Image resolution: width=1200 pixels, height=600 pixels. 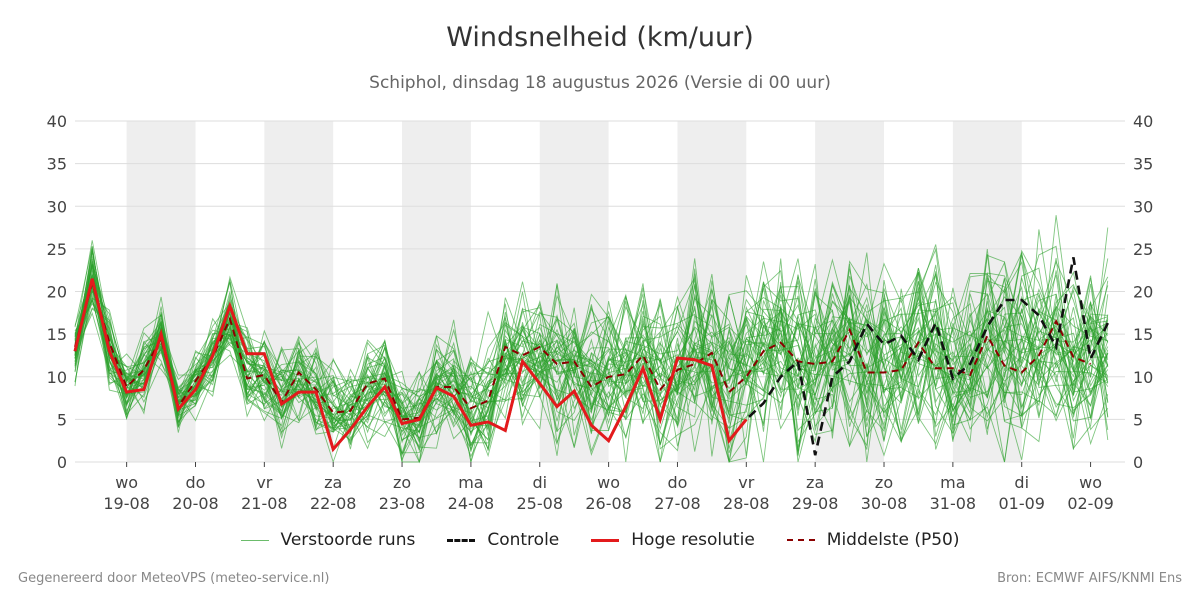 What do you see at coordinates (605, 540) in the screenshot?
I see `legend-swatch-hoge-resolutie` at bounding box center [605, 540].